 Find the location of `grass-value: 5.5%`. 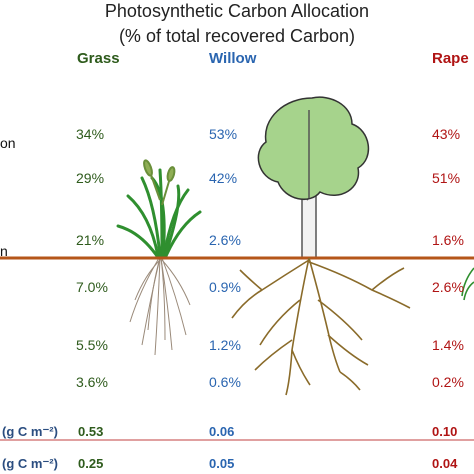

grass-value: 5.5% is located at coordinates (92, 345).